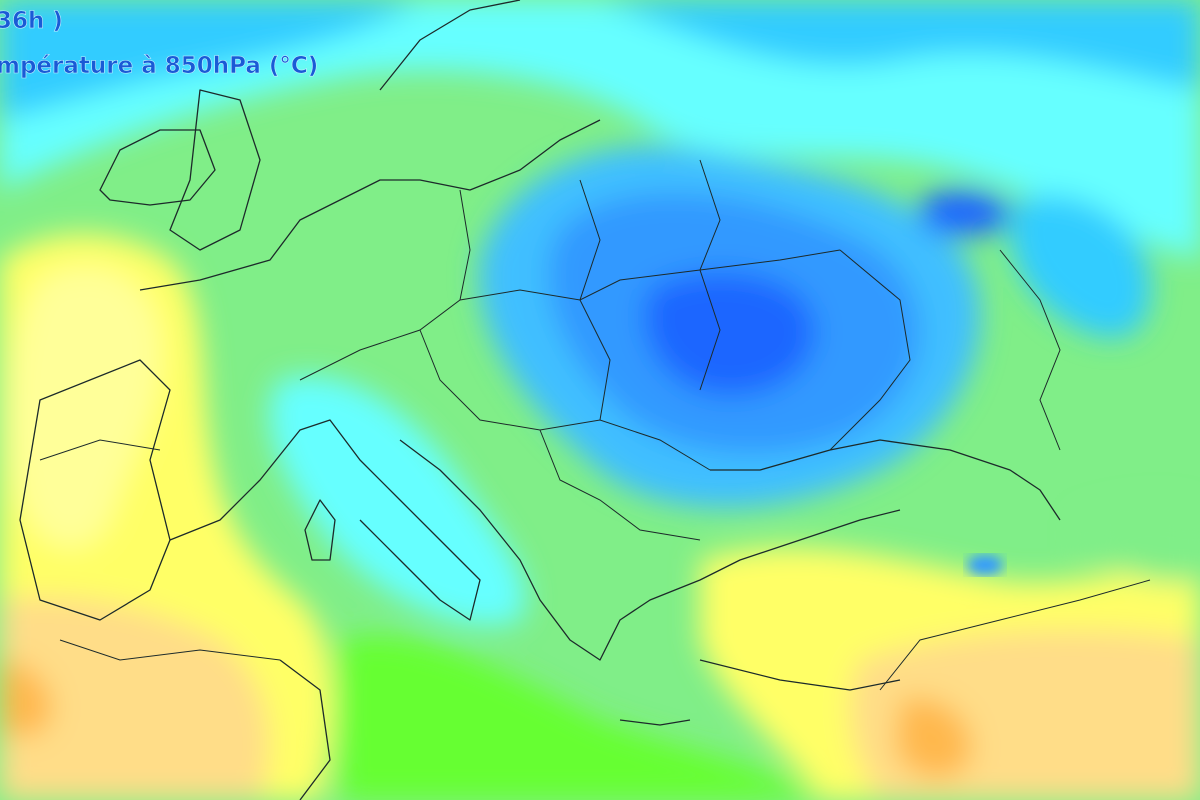 Image resolution: width=1200 pixels, height=800 pixels. What do you see at coordinates (31, 21) in the screenshot?
I see `forecast-time: 36h )` at bounding box center [31, 21].